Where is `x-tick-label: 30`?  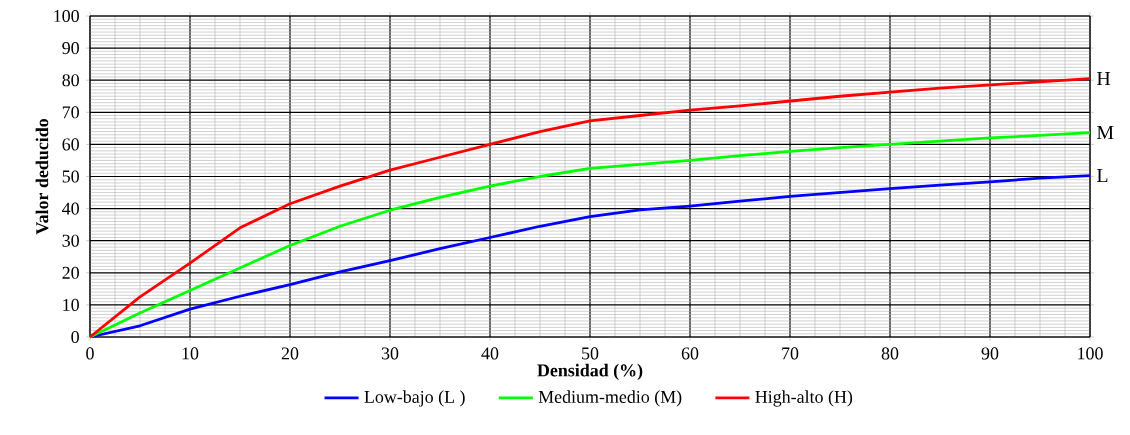
x-tick-label: 30 is located at coordinates (390, 353).